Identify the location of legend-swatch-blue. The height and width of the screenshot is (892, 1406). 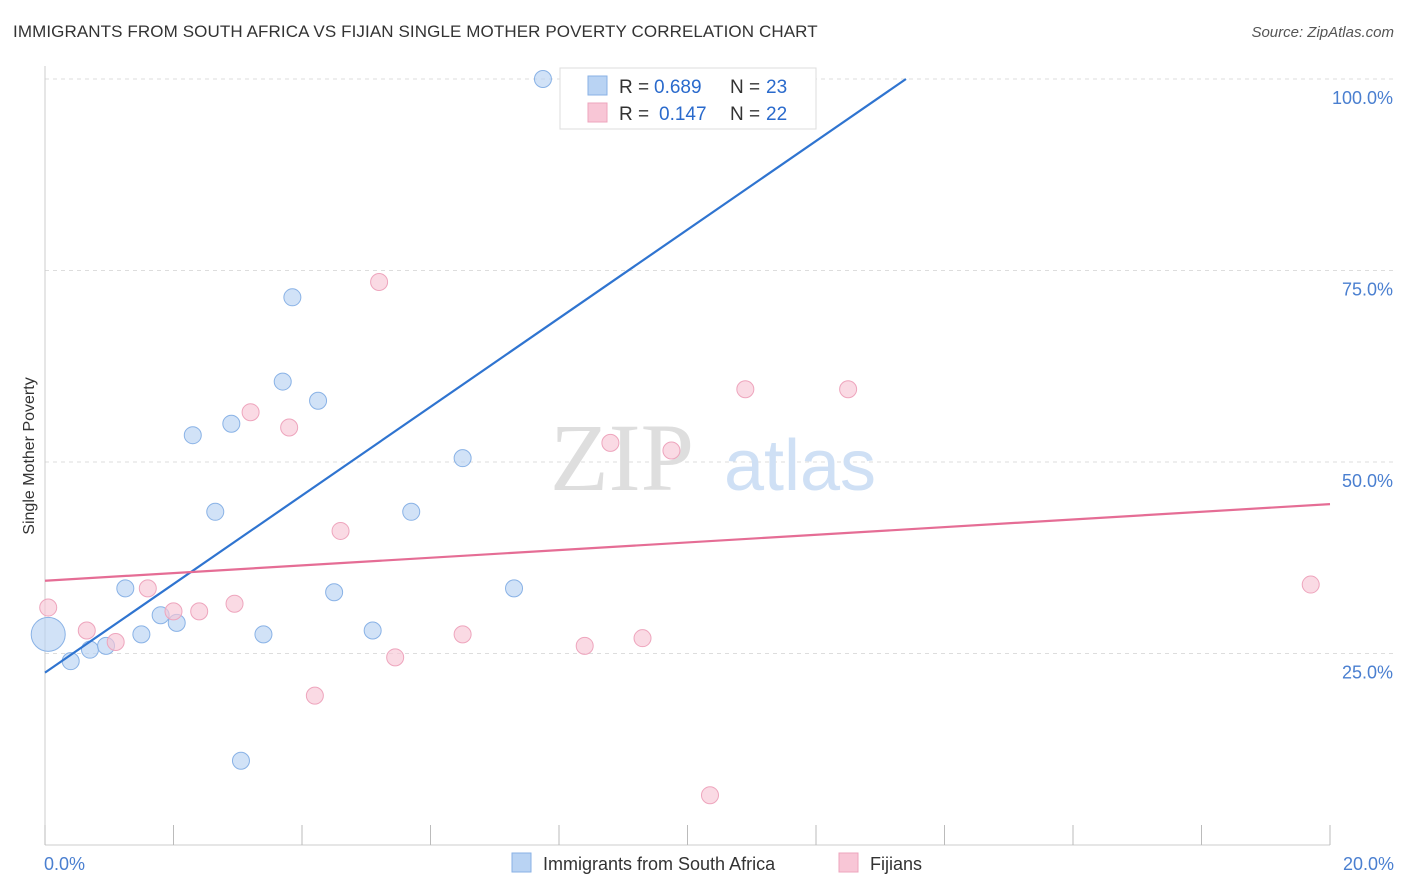
(597, 85).